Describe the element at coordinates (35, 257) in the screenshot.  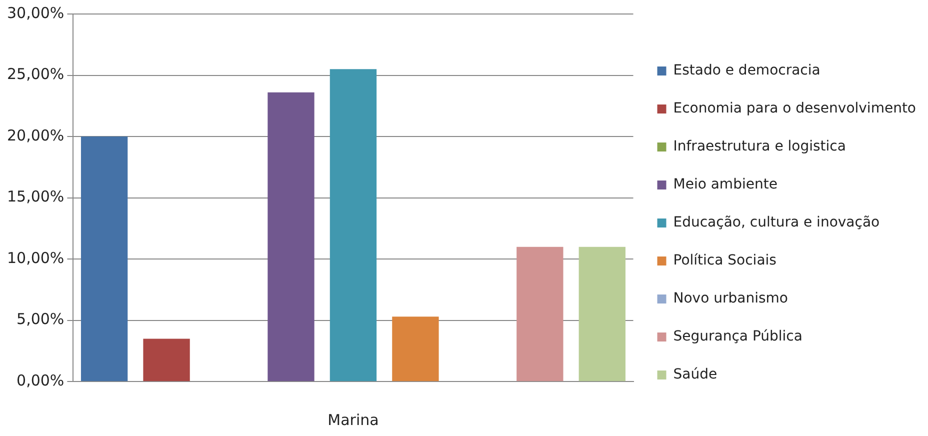
I see `y-tick-label: 10,00%` at that location.